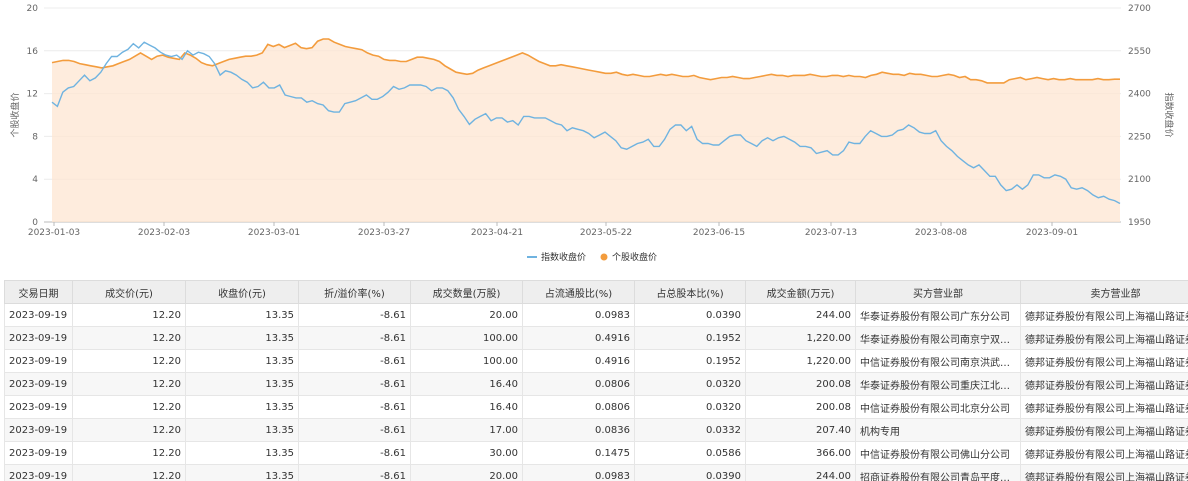  I want to click on table-cell: 0.1475, so click(578, 453).